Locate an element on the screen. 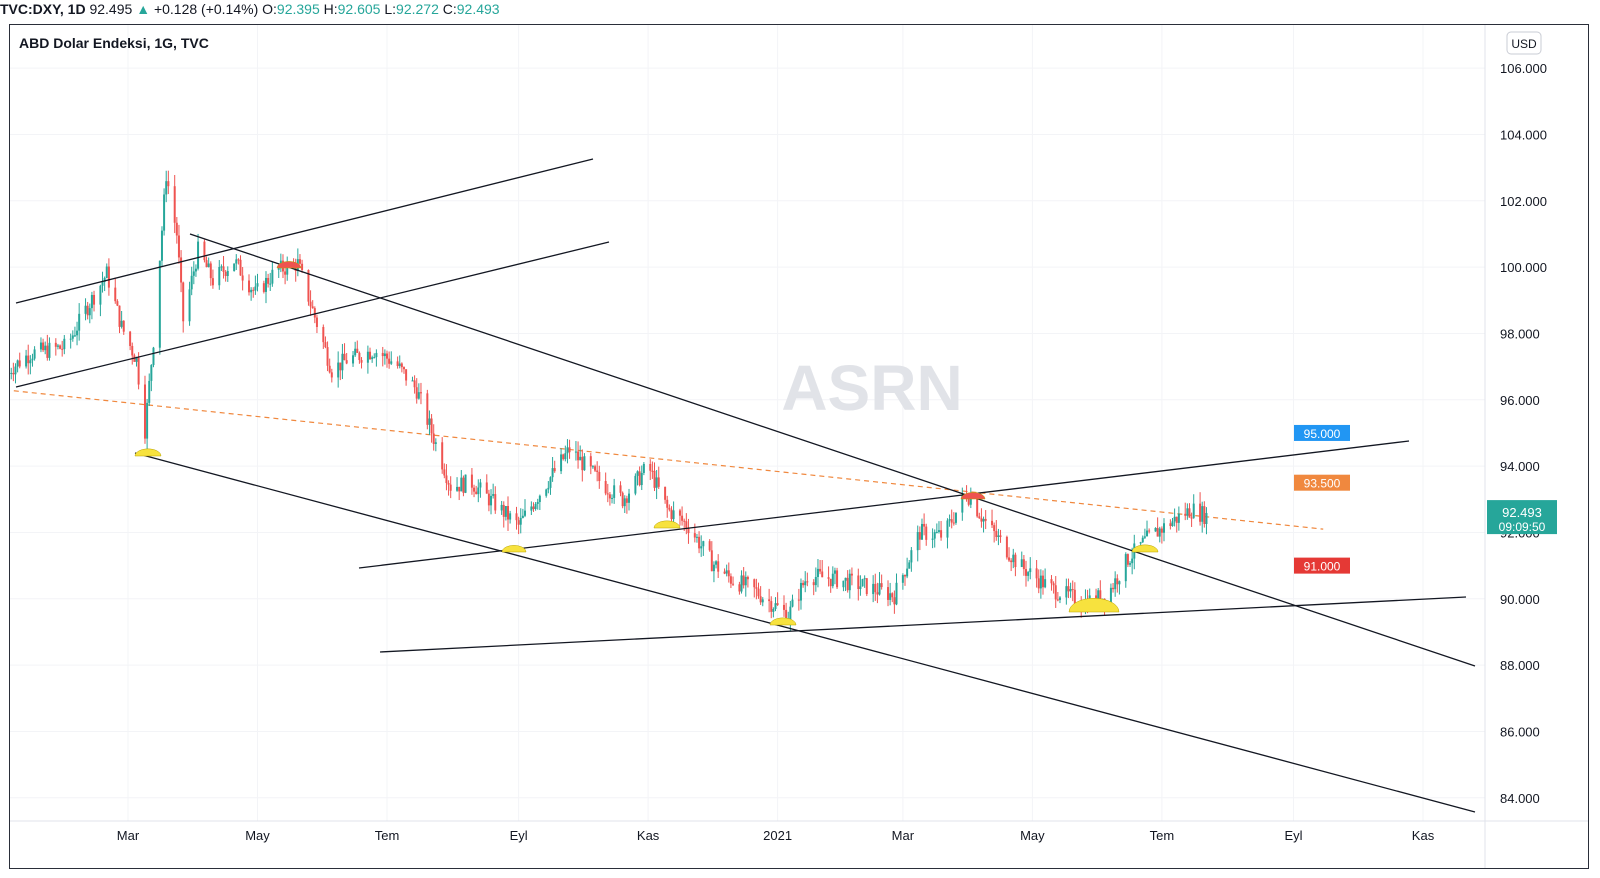  symbol-name: TVC:DXY, 1D is located at coordinates (43, 9).